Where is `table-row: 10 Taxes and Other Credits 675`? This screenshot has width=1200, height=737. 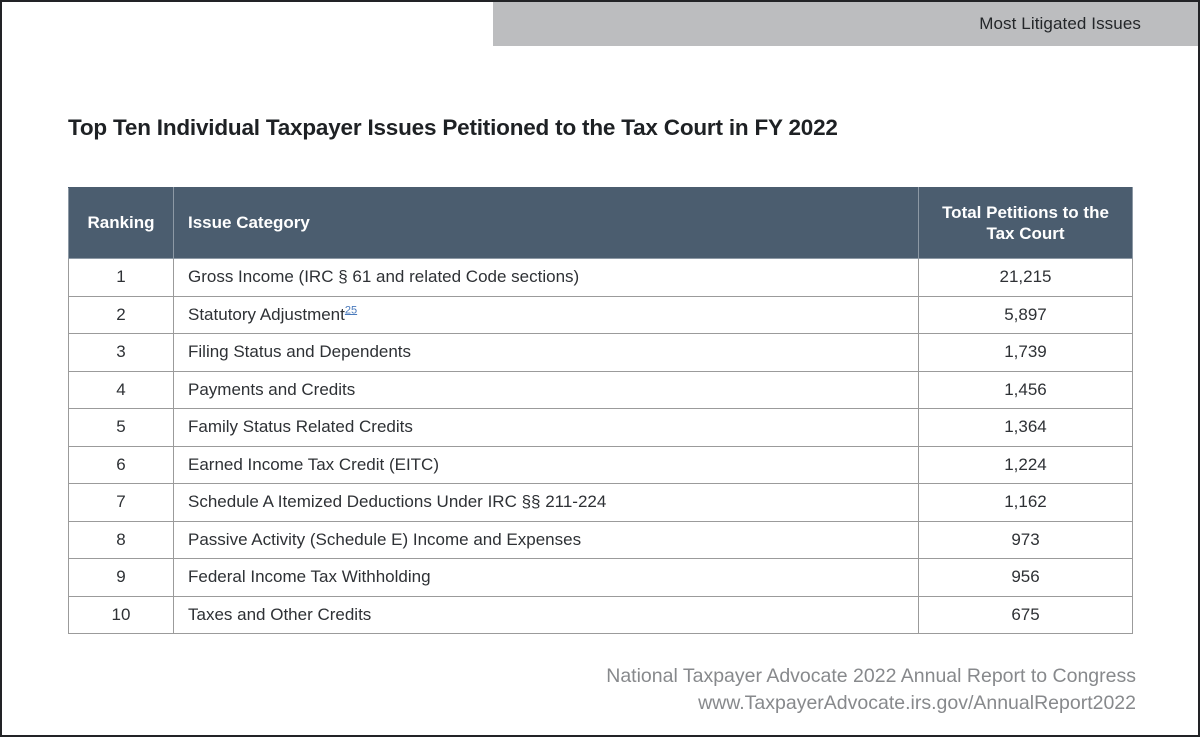
table-row: 10 Taxes and Other Credits 675 is located at coordinates (600, 614).